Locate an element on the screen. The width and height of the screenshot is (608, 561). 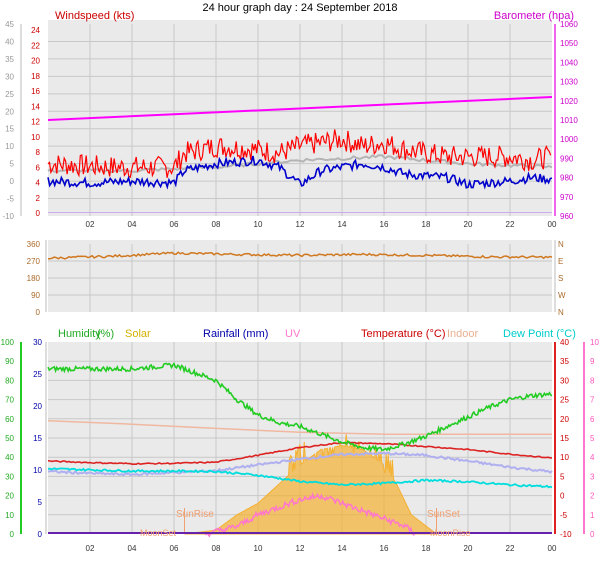
temperature-tick: 15 is located at coordinates (564, 438).